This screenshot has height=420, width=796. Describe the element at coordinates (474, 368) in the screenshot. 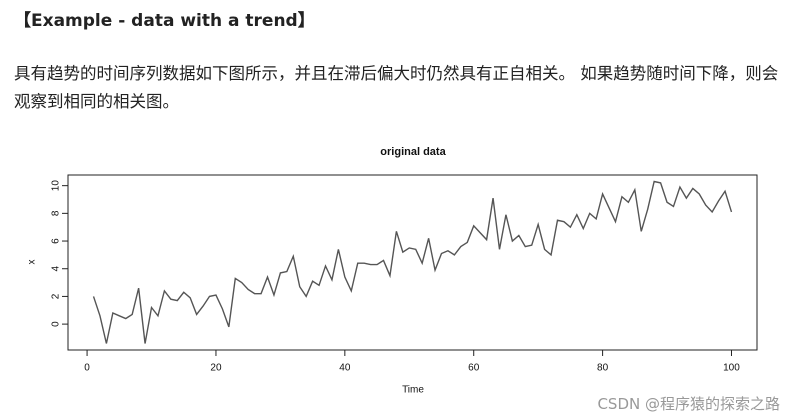

I see `x-tick-label: 60` at that location.